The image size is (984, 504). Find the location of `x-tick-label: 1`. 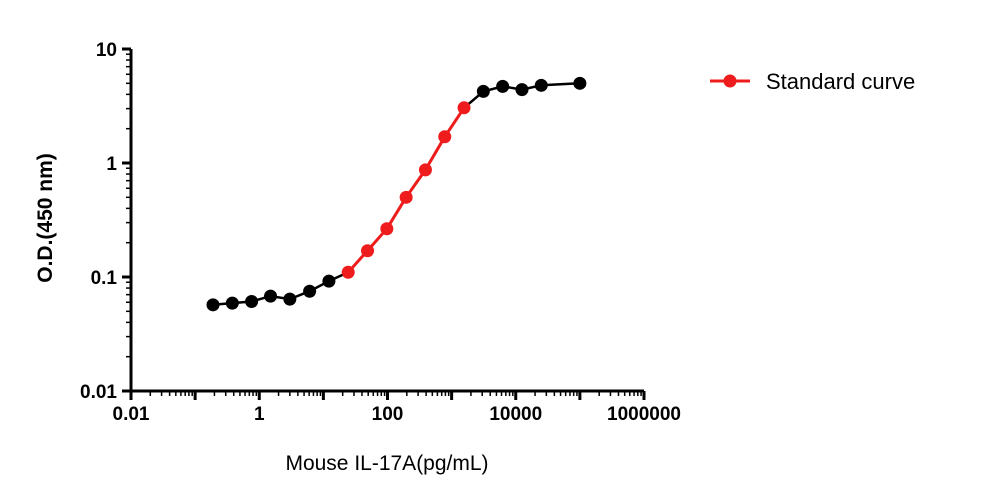

x-tick-label: 1 is located at coordinates (259, 414).